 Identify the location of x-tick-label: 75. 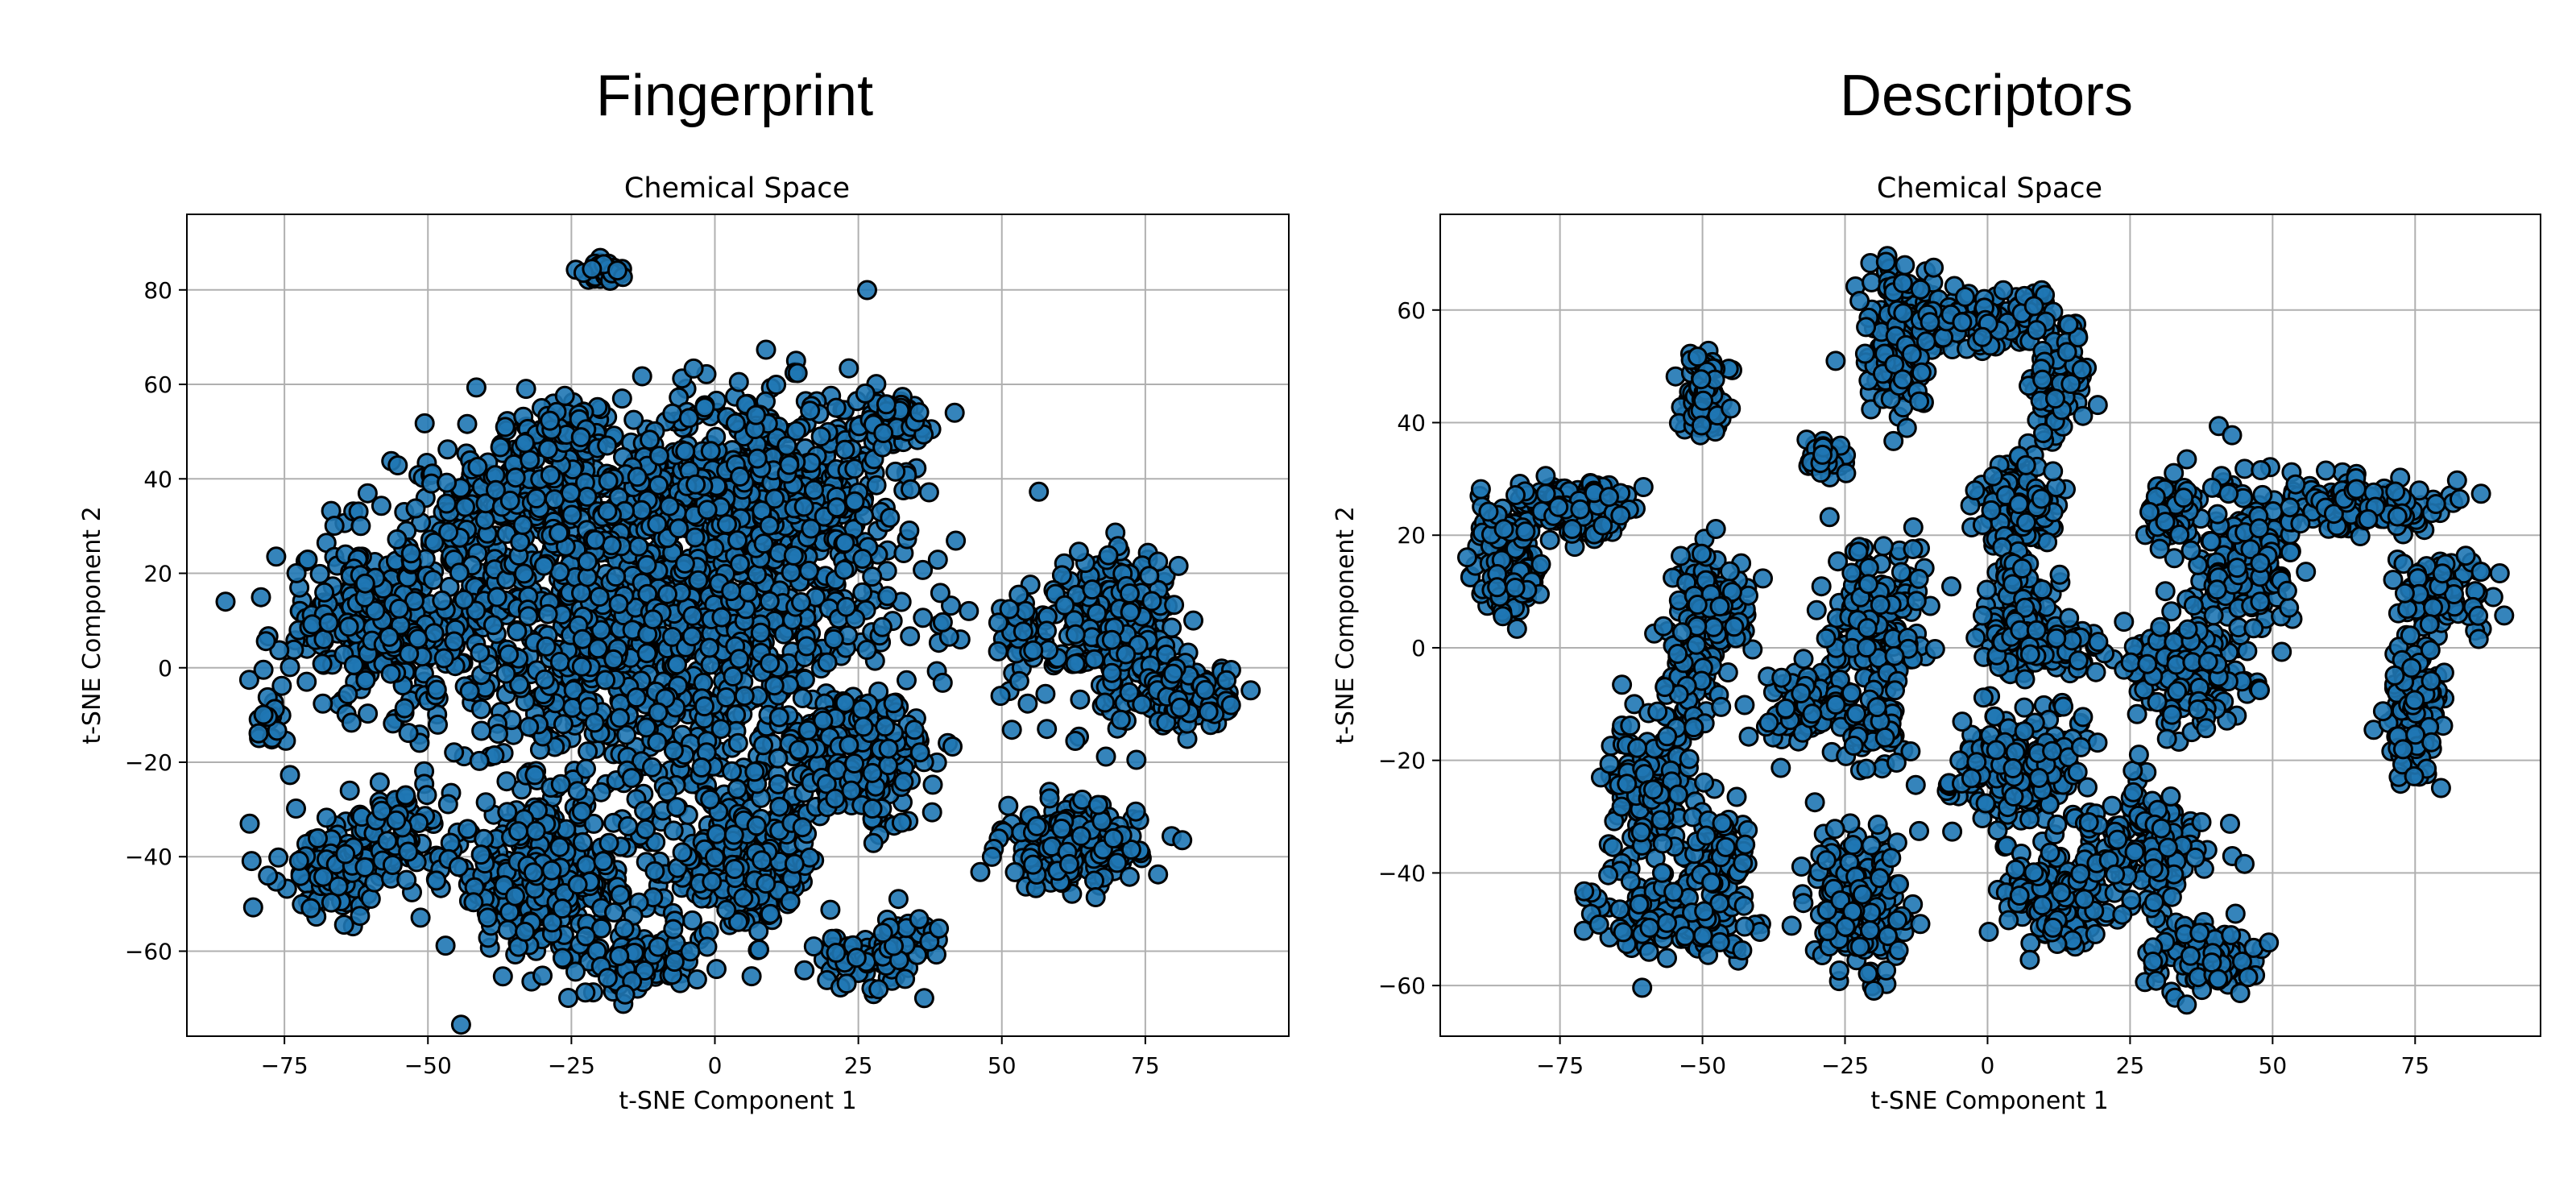
(1145, 1065).